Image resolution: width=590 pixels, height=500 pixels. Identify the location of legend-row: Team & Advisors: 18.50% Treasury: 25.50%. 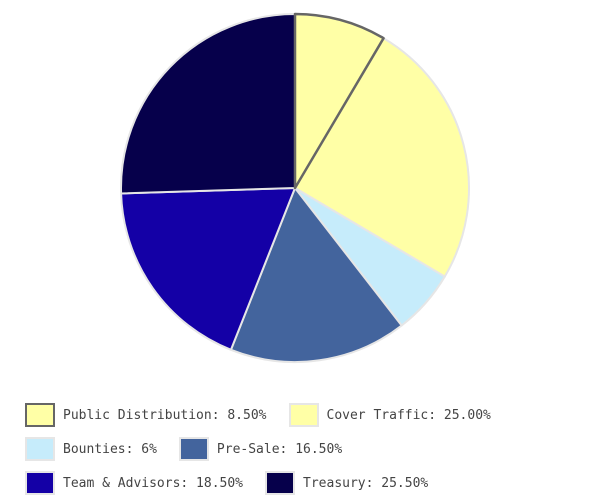
(305, 483).